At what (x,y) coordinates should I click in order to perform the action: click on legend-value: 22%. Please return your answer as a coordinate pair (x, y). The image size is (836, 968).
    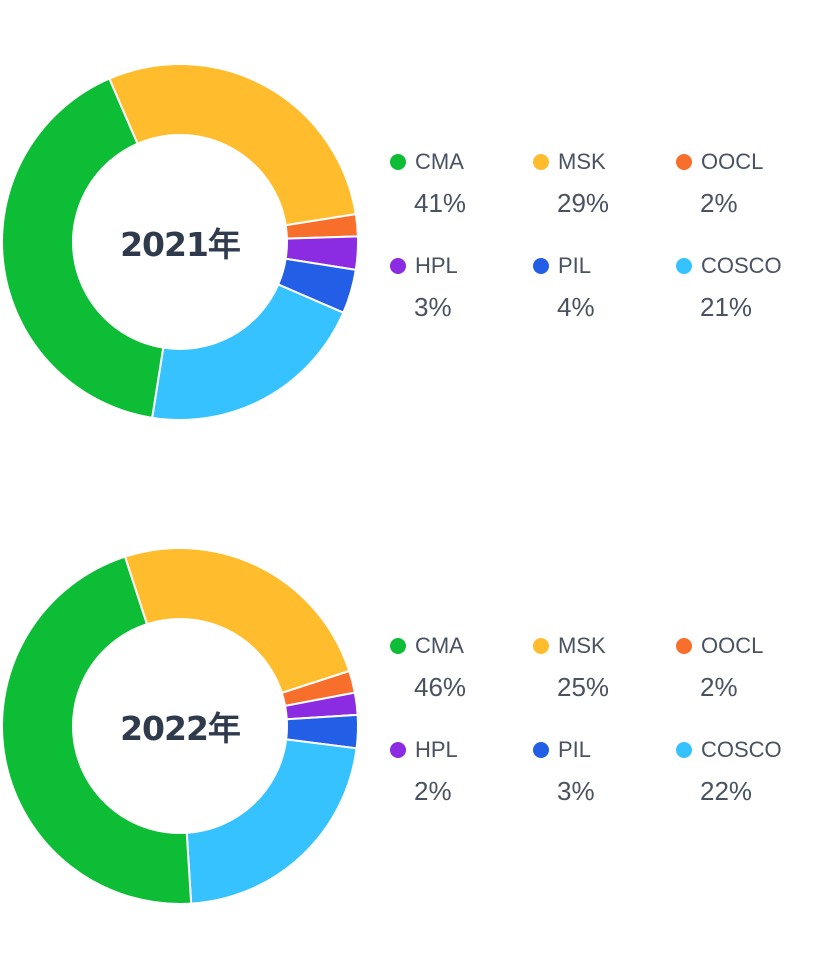
    Looking at the image, I should click on (726, 791).